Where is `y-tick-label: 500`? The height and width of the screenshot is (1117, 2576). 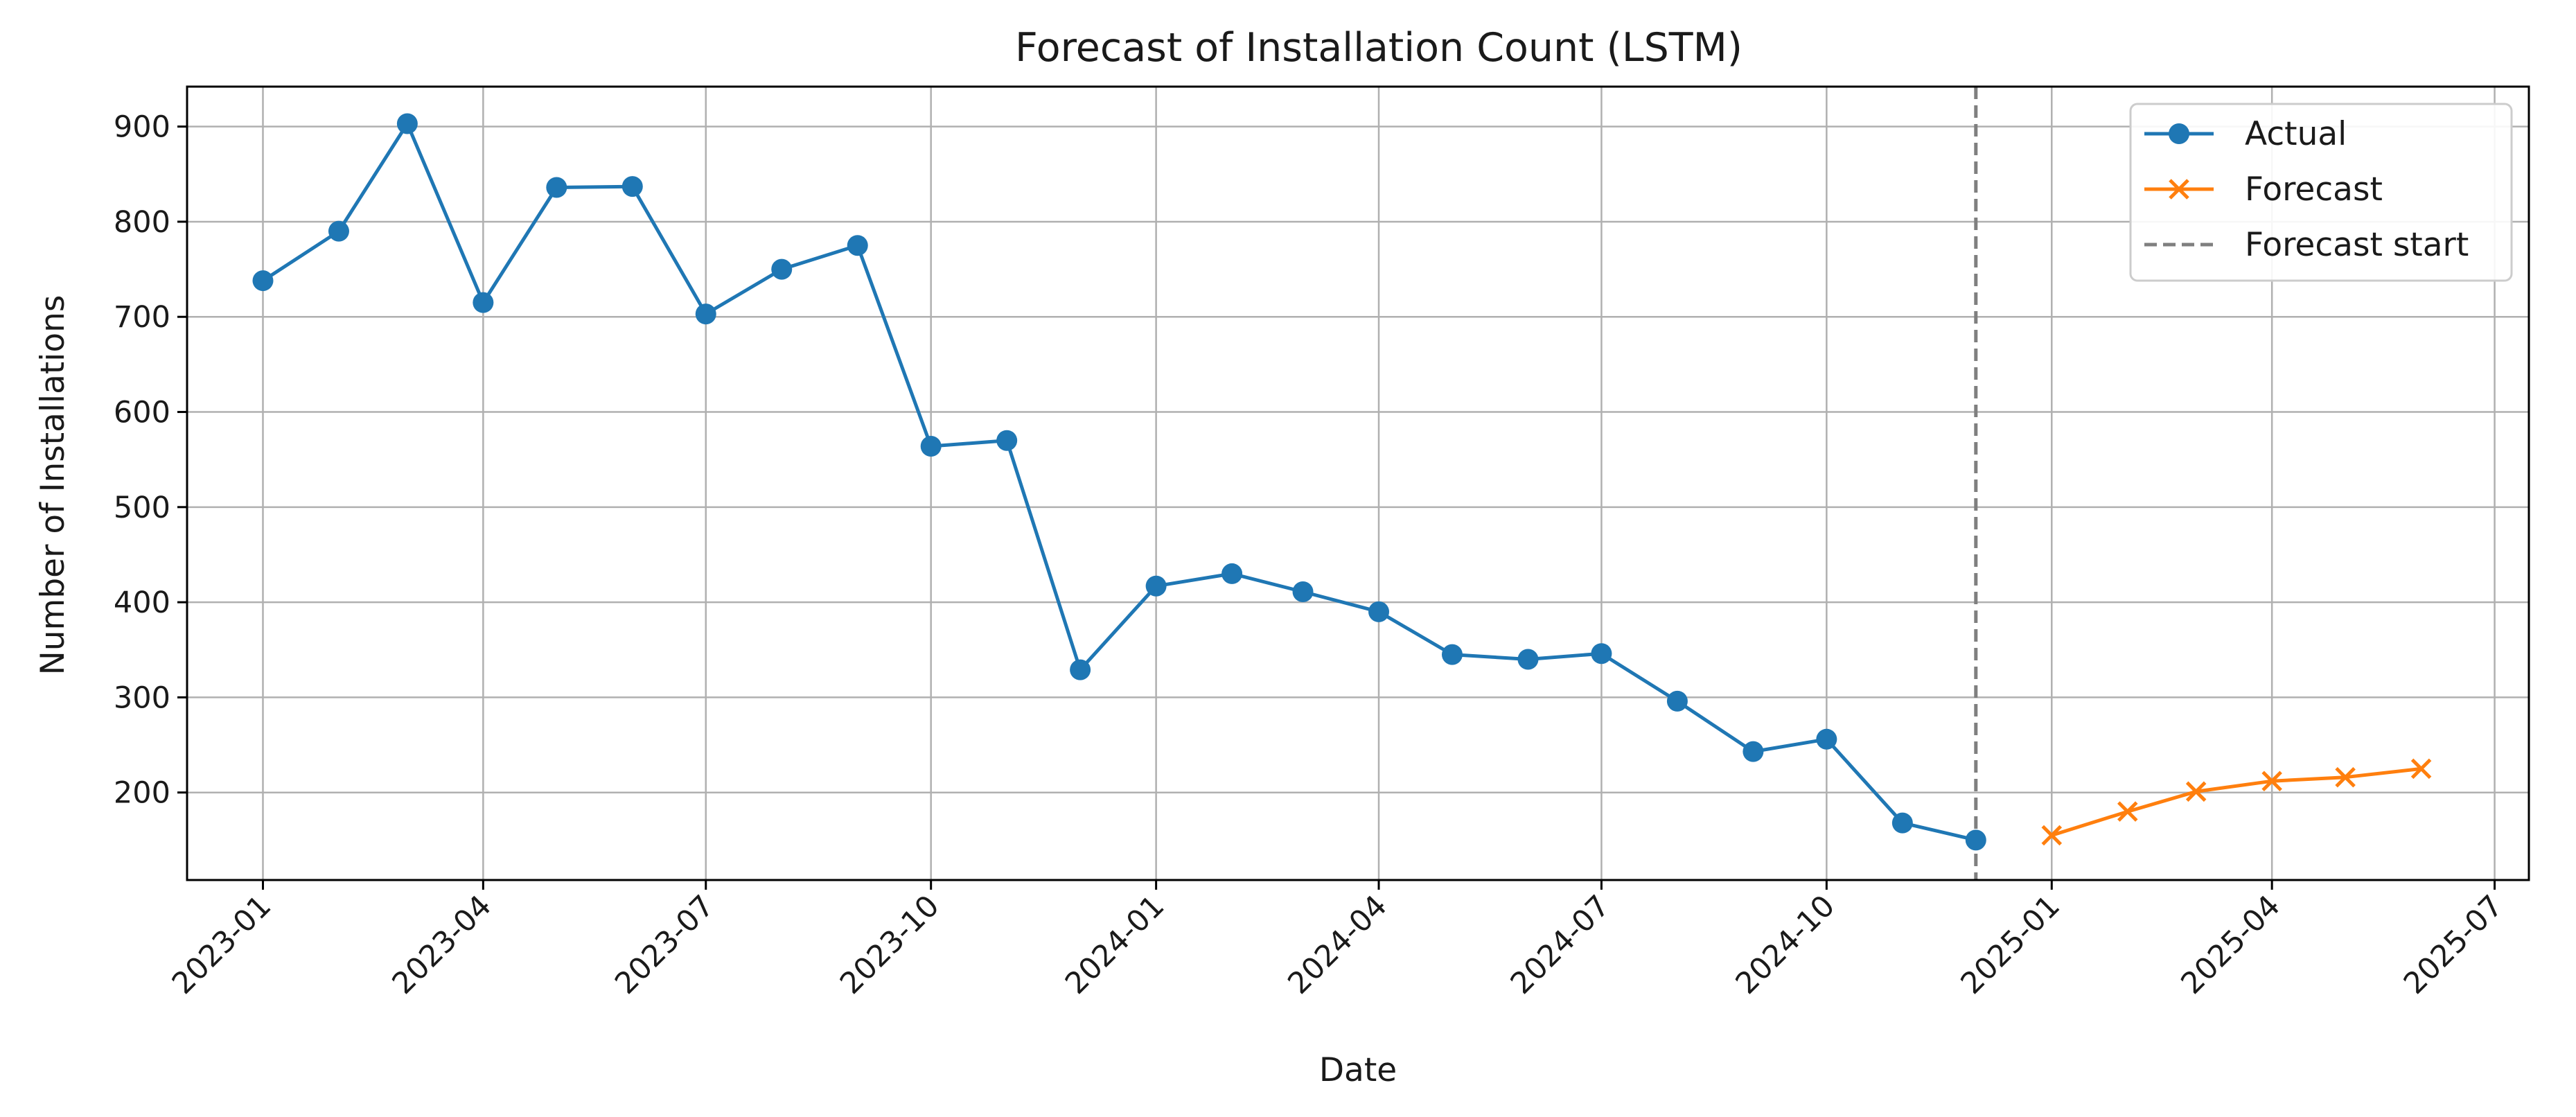 y-tick-label: 500 is located at coordinates (142, 508).